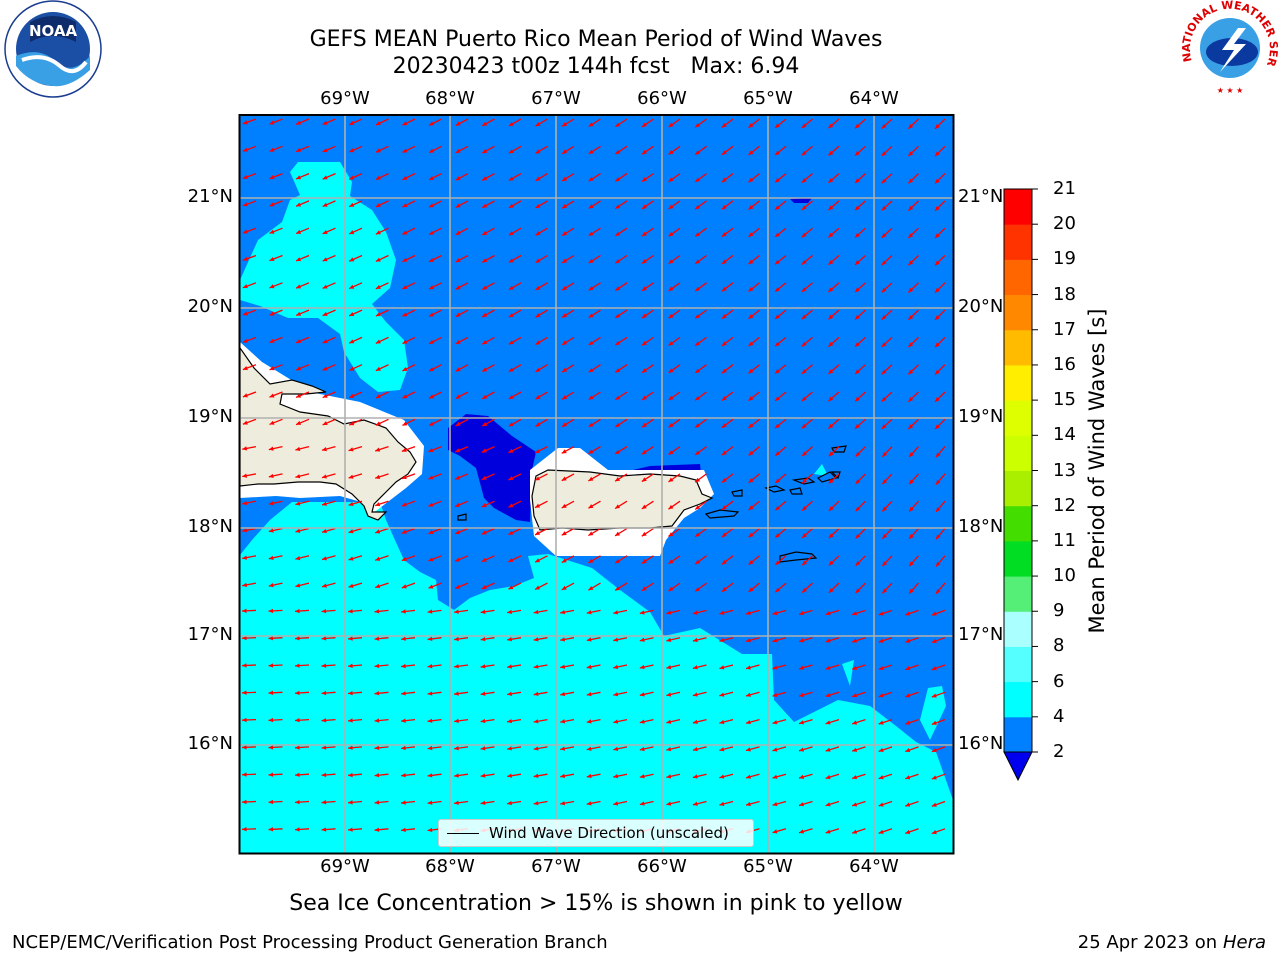 The width and height of the screenshot is (1280, 960). What do you see at coordinates (210, 416) in the screenshot?
I see `lat-label-left-19n: 19°N` at bounding box center [210, 416].